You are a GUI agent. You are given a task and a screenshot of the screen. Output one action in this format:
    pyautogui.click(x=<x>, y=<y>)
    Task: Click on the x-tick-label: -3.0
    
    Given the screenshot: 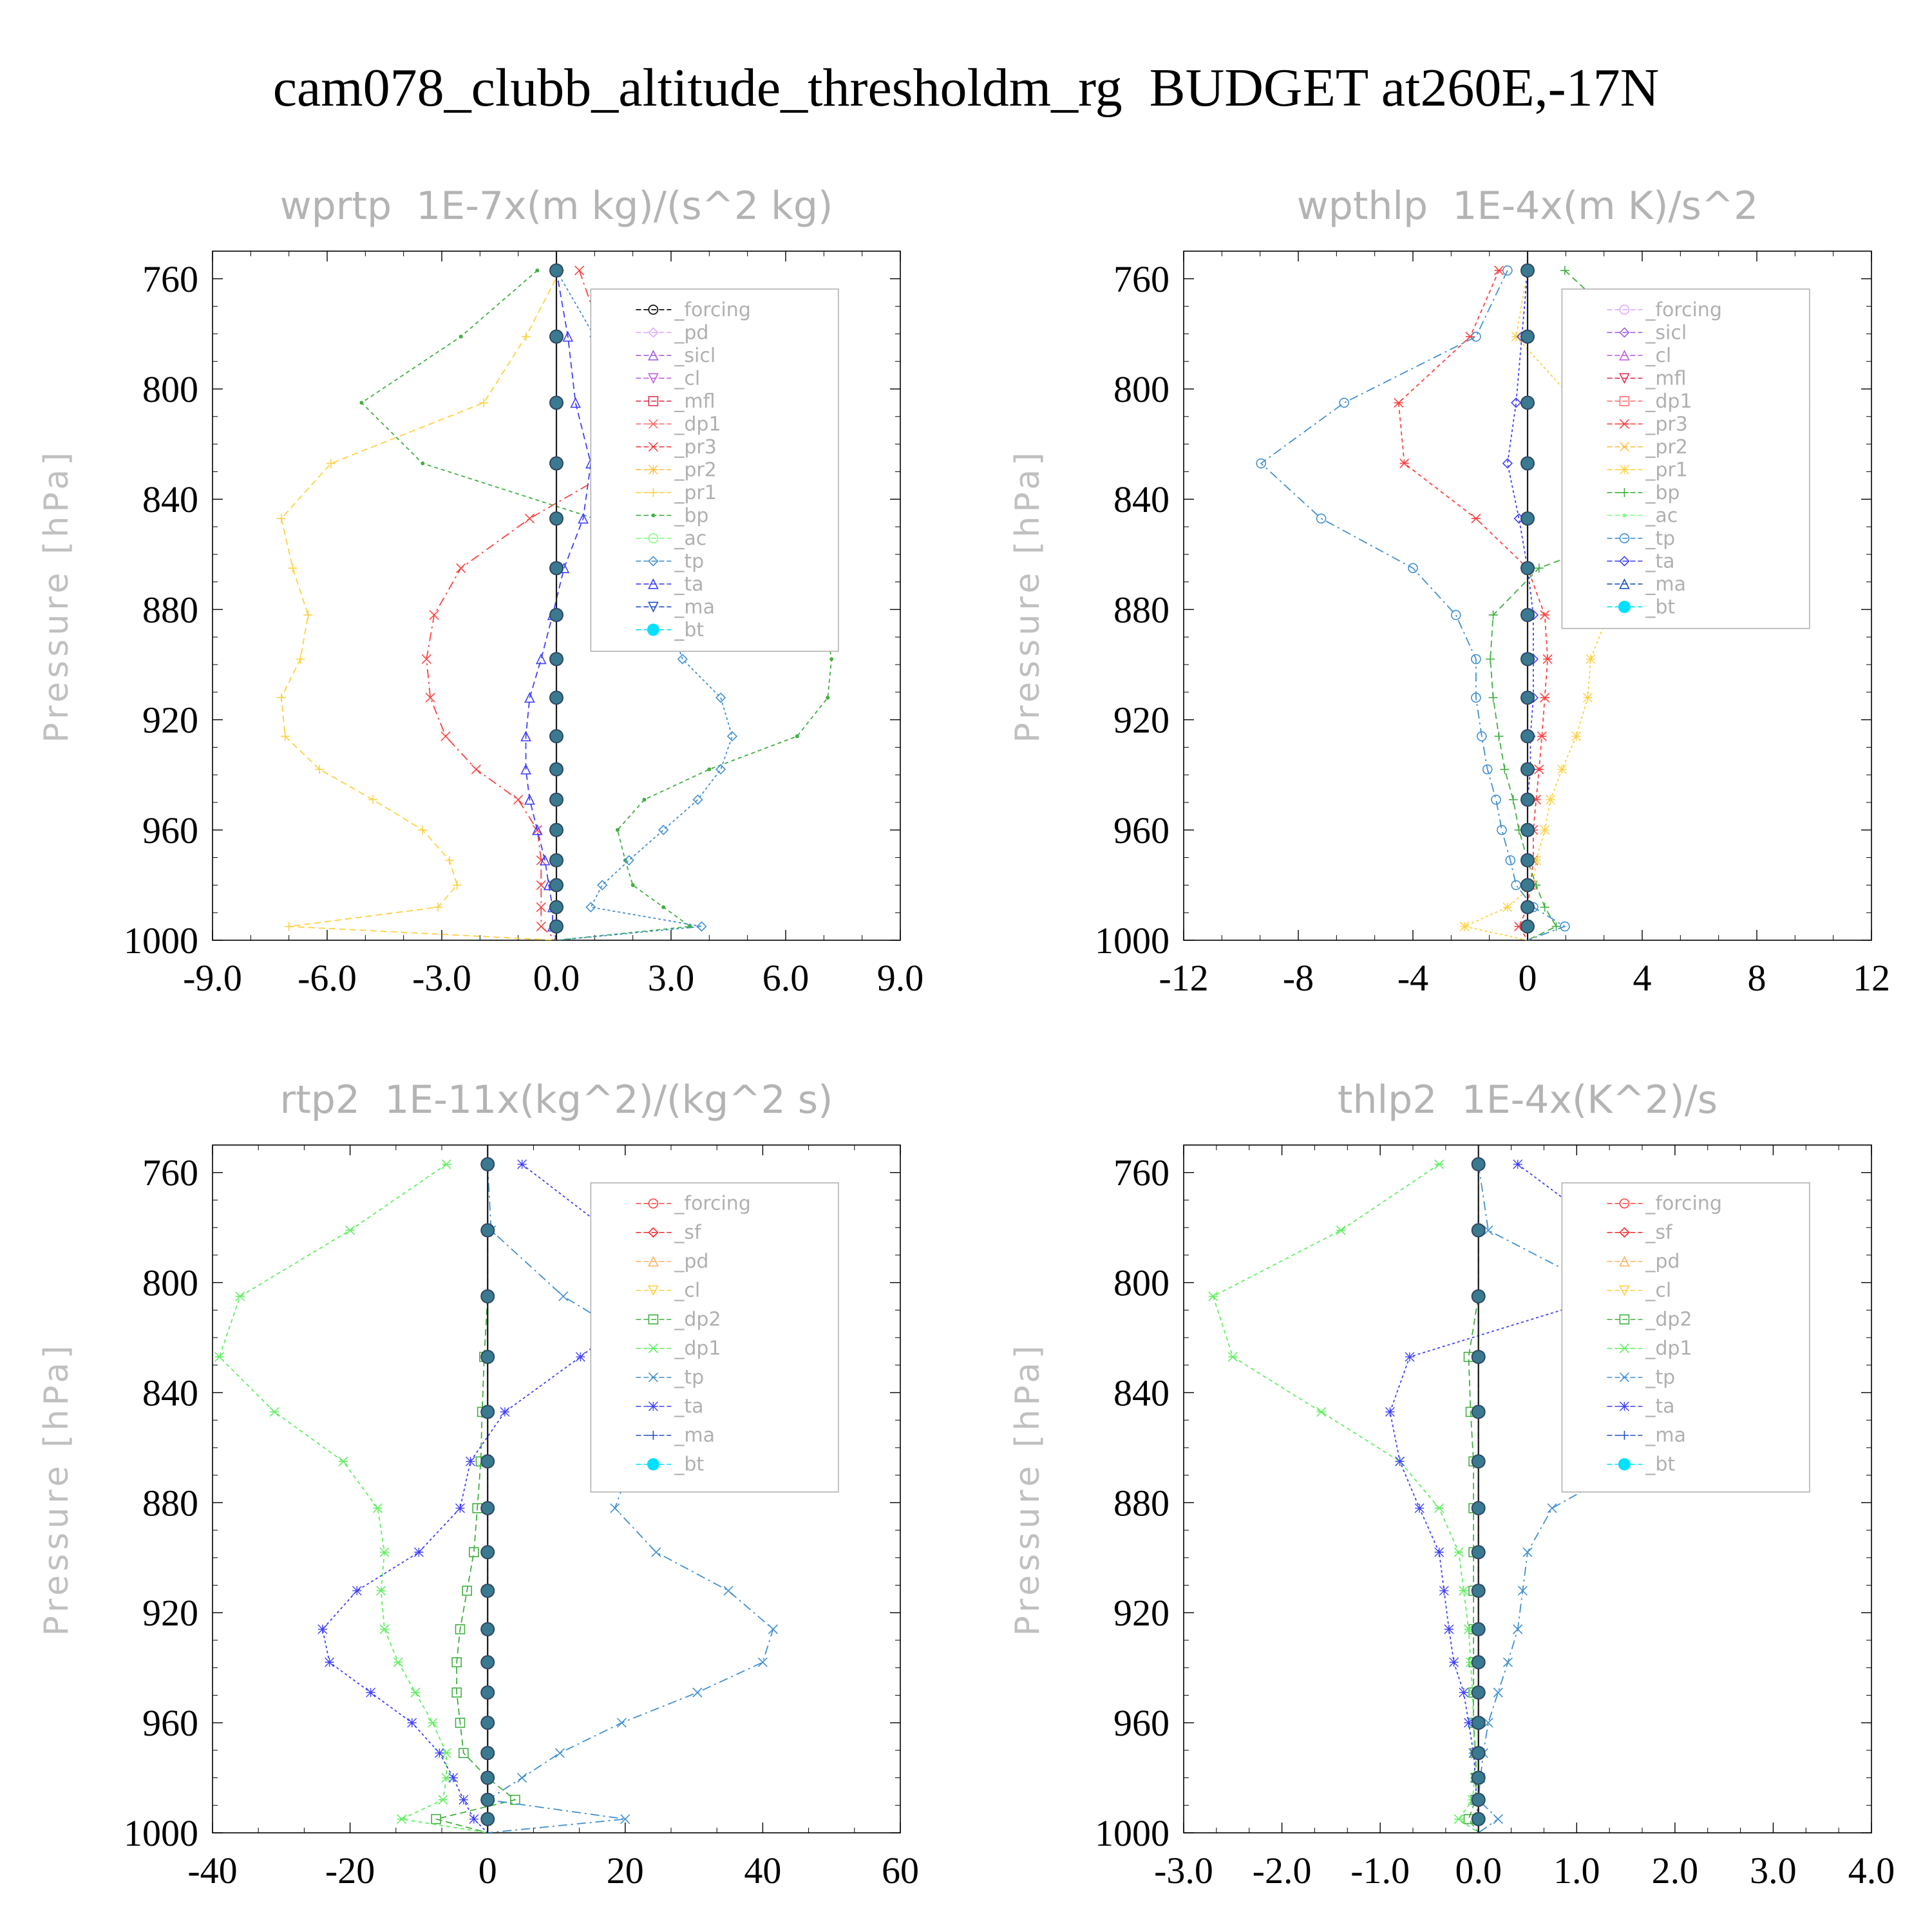 What is the action you would take?
    pyautogui.click(x=442, y=978)
    